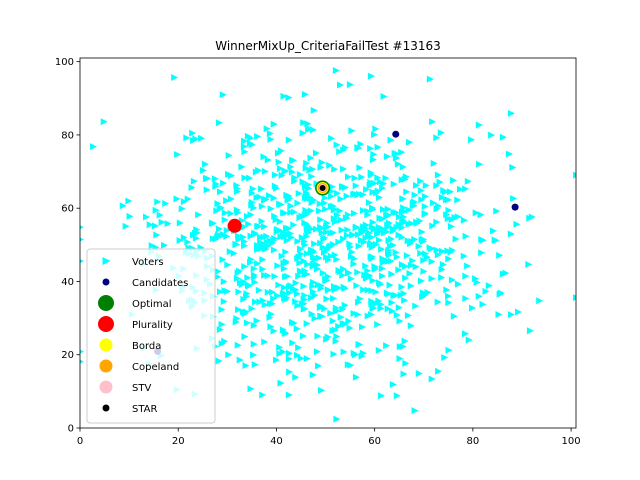 This screenshot has height=480, width=640. Describe the element at coordinates (146, 346) in the screenshot. I see `legend-label: Borda` at that location.